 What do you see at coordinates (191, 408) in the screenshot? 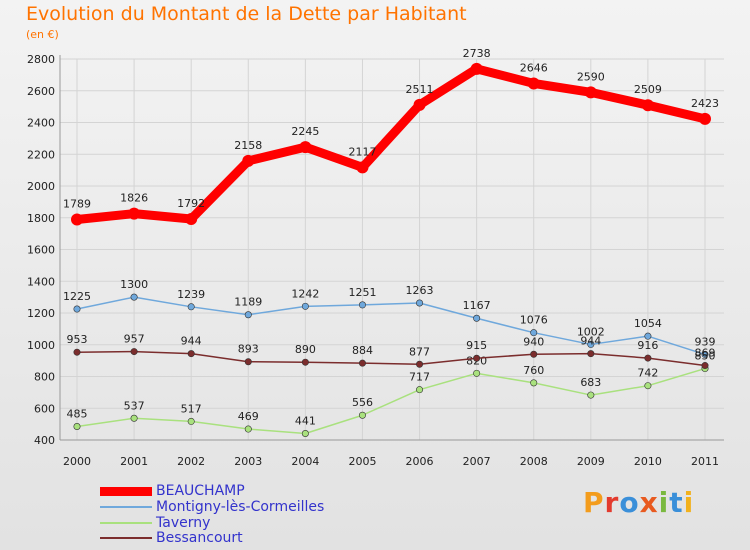
I see `data-label-taverny: 517` at bounding box center [191, 408].